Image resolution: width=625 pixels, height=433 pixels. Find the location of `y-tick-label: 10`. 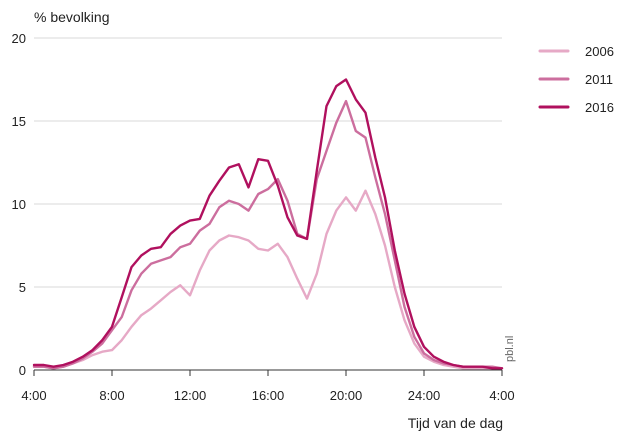

y-tick-label: 10 is located at coordinates (19, 204).